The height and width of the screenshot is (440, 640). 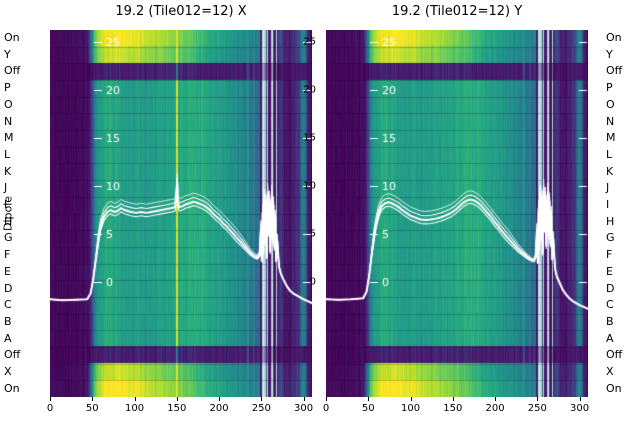 What do you see at coordinates (457, 11) in the screenshot?
I see `right-panel-title: 19.2 (Tile012=12) Y` at bounding box center [457, 11].